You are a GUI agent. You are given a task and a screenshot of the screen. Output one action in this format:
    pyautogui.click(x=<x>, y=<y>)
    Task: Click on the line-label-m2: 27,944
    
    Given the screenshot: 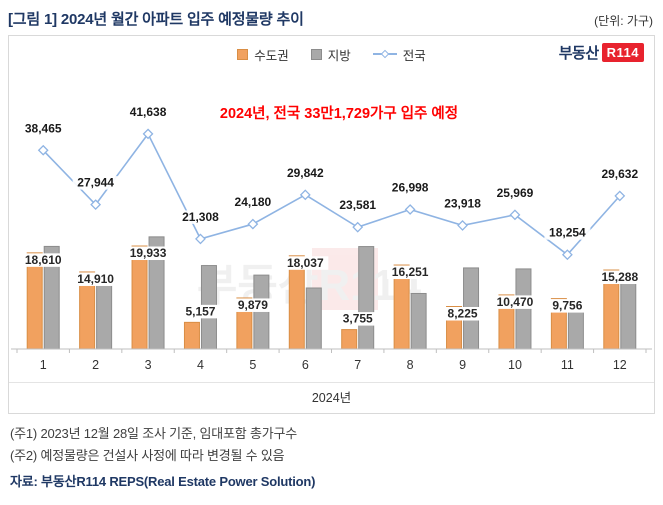 What is the action you would take?
    pyautogui.click(x=95, y=183)
    